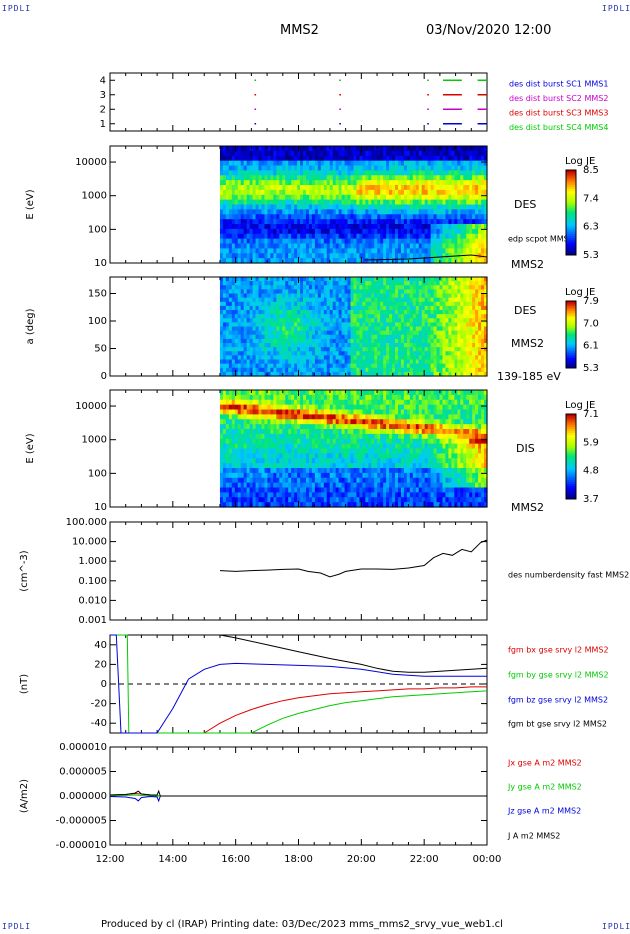 This screenshot has height=934, width=630. Describe the element at coordinates (353, 205) in the screenshot. I see `heatmap-cells-des_energy` at that location.